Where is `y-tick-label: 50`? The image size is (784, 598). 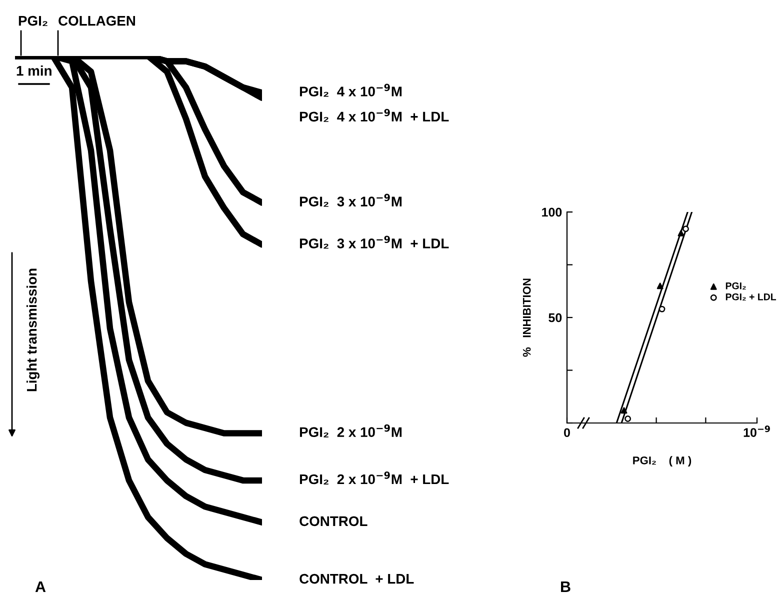
y-tick-label: 50 is located at coordinates (555, 317).